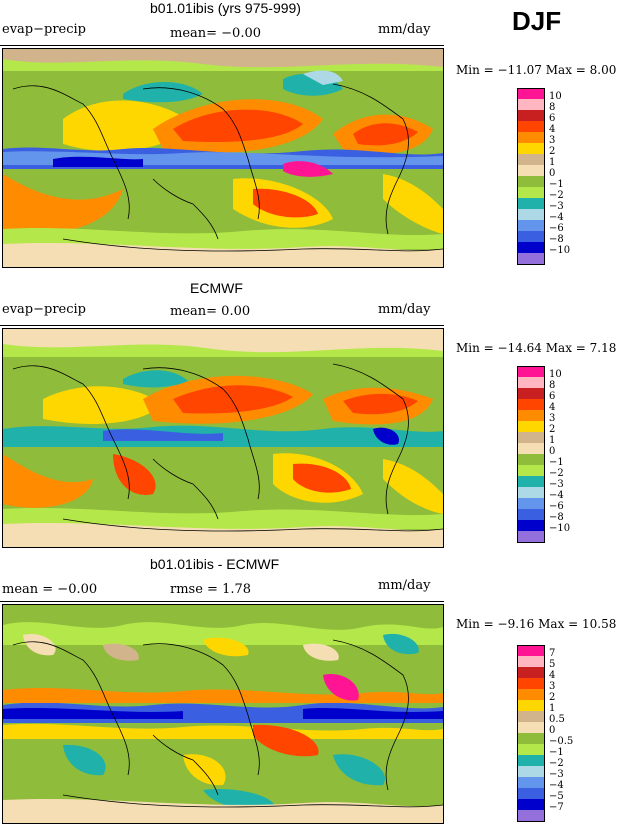 Image resolution: width=634 pixels, height=825 pixels. What do you see at coordinates (210, 311) in the screenshot?
I see `panel2-mean-label: mean= 0.00` at bounding box center [210, 311].